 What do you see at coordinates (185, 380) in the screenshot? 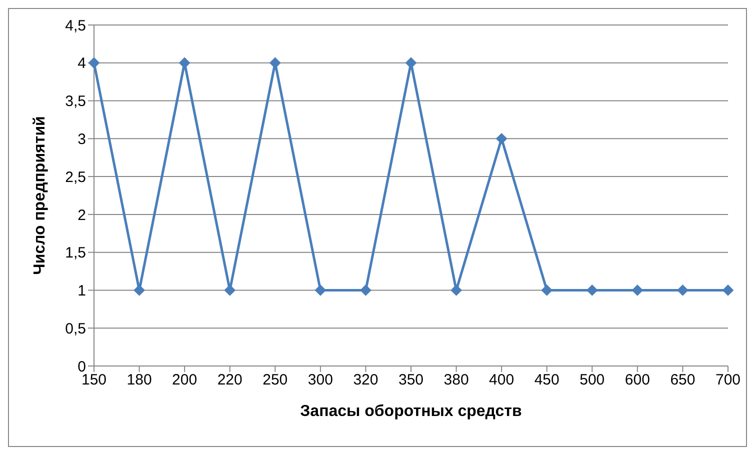
I see `x-tick-label: 200` at bounding box center [185, 380].